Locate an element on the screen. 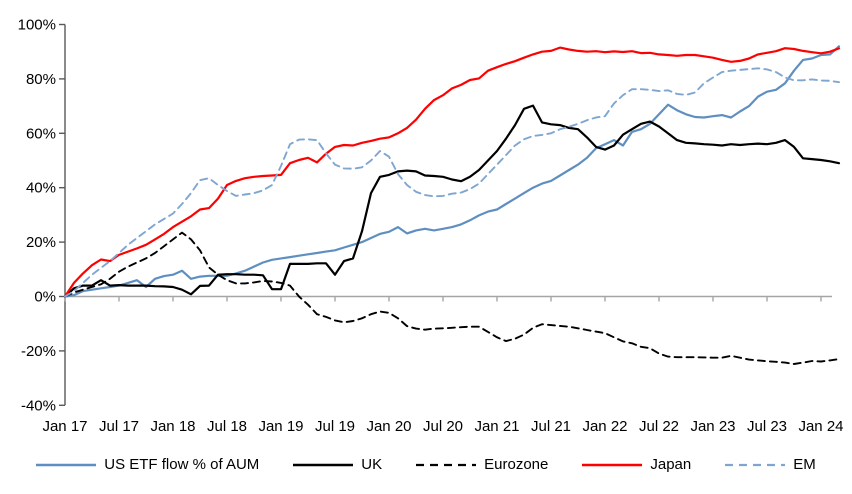 The image size is (852, 494). legend-item-eurozone: Eurozone is located at coordinates (482, 464).